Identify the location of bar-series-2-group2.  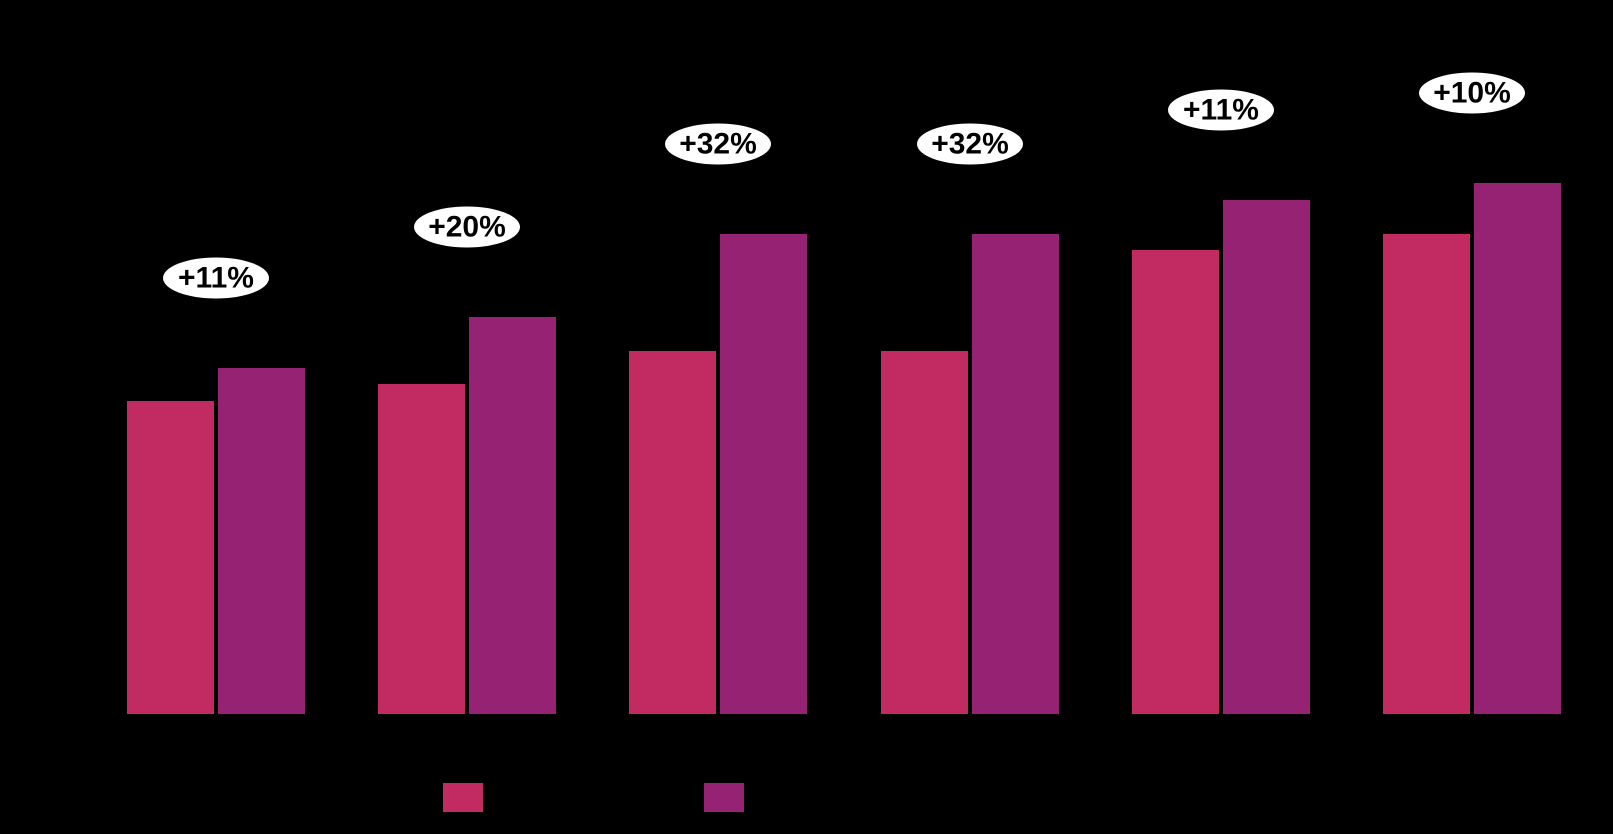
(512, 515).